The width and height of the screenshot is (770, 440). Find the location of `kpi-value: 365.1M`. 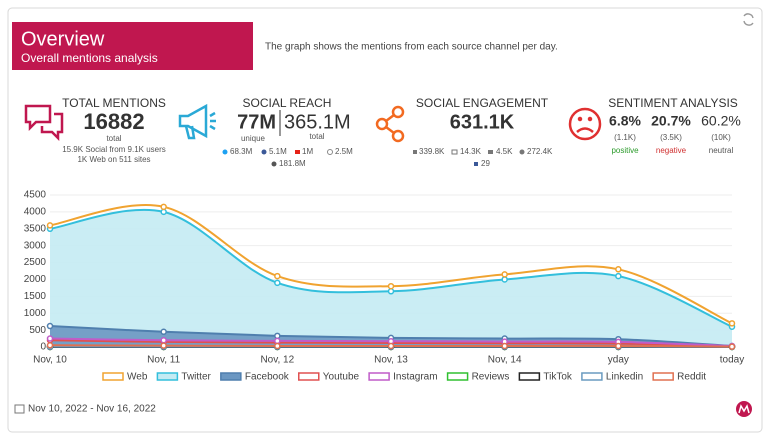

kpi-value: 365.1M is located at coordinates (317, 122).